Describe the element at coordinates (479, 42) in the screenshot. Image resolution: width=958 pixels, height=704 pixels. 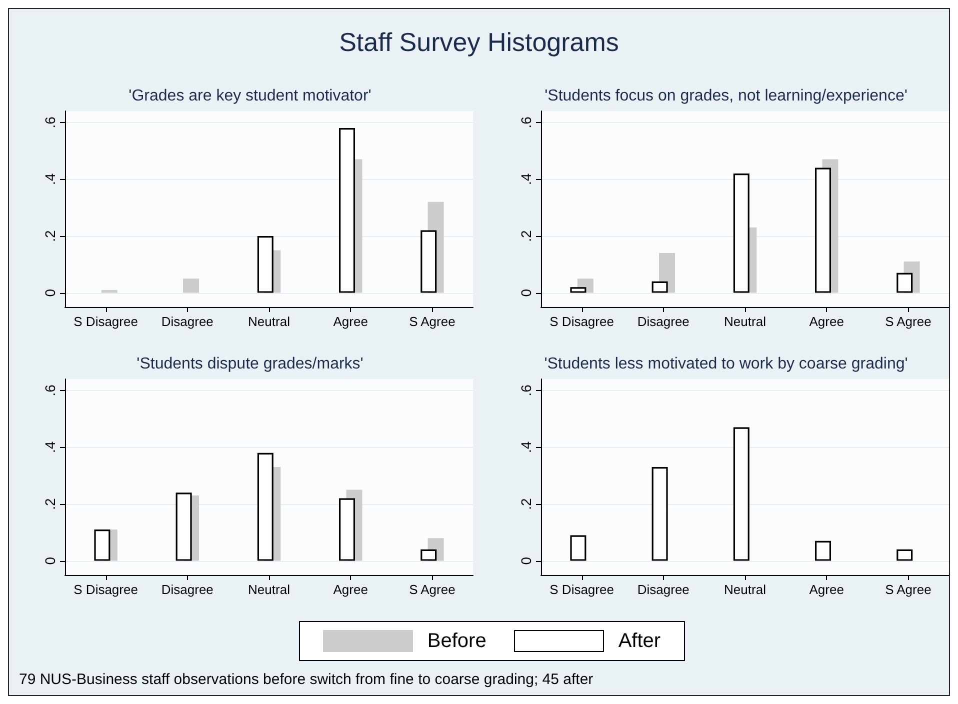
I see `text: Staff Survey Histograms` at that location.